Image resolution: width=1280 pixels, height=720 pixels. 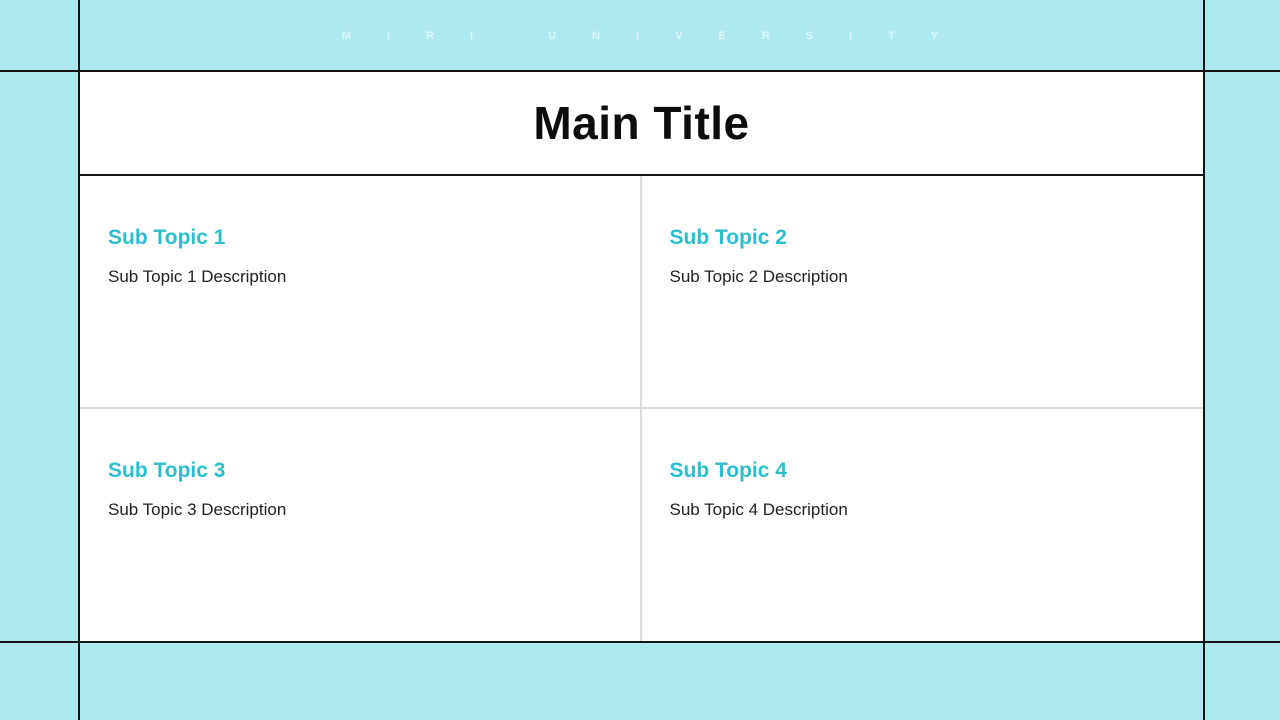 I want to click on frame-rule-horizontal-top, so click(x=640, y=71).